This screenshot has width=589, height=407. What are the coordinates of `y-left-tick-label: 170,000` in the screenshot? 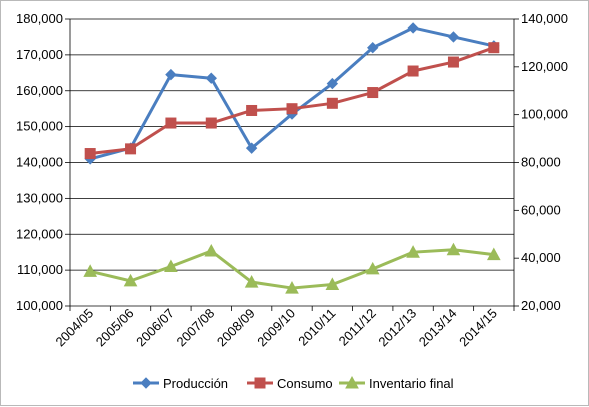 It's located at (39, 54).